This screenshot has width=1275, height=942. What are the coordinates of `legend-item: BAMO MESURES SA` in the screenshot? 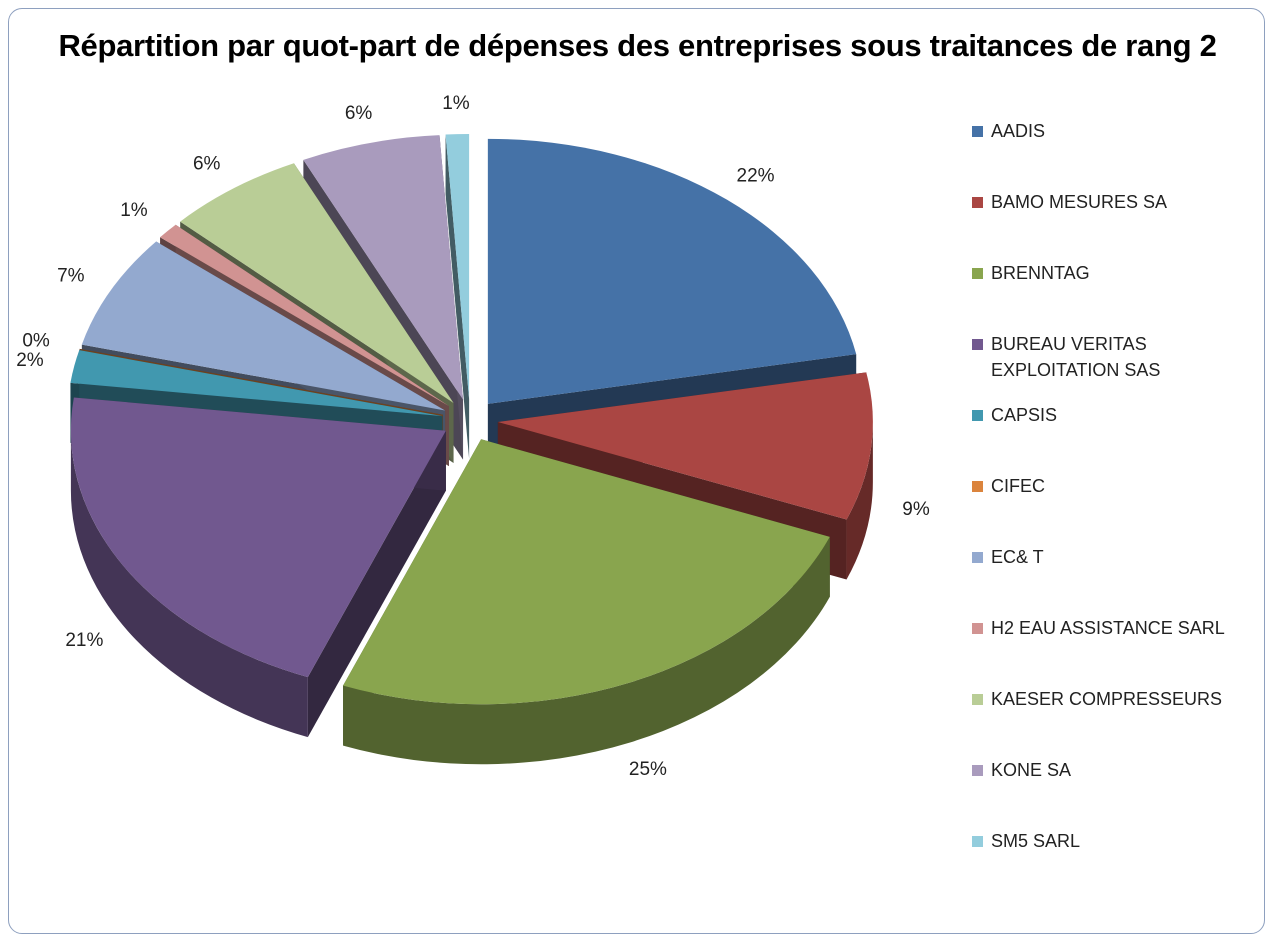 It's located at (1119, 202).